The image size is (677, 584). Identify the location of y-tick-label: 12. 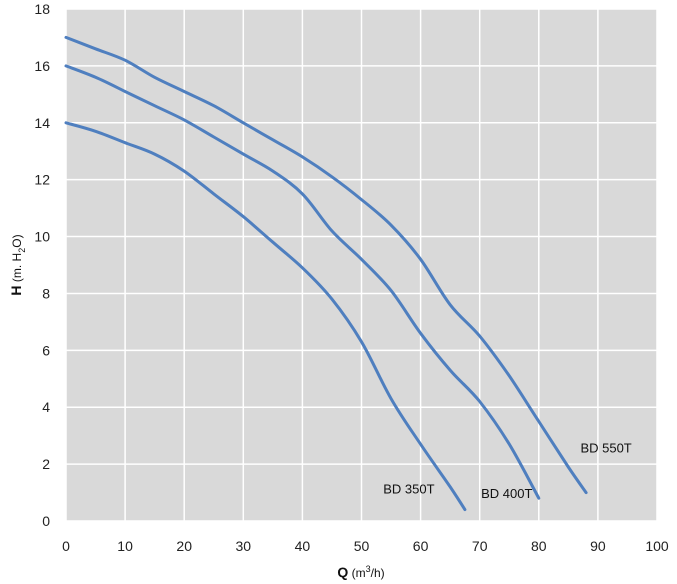
(42, 180).